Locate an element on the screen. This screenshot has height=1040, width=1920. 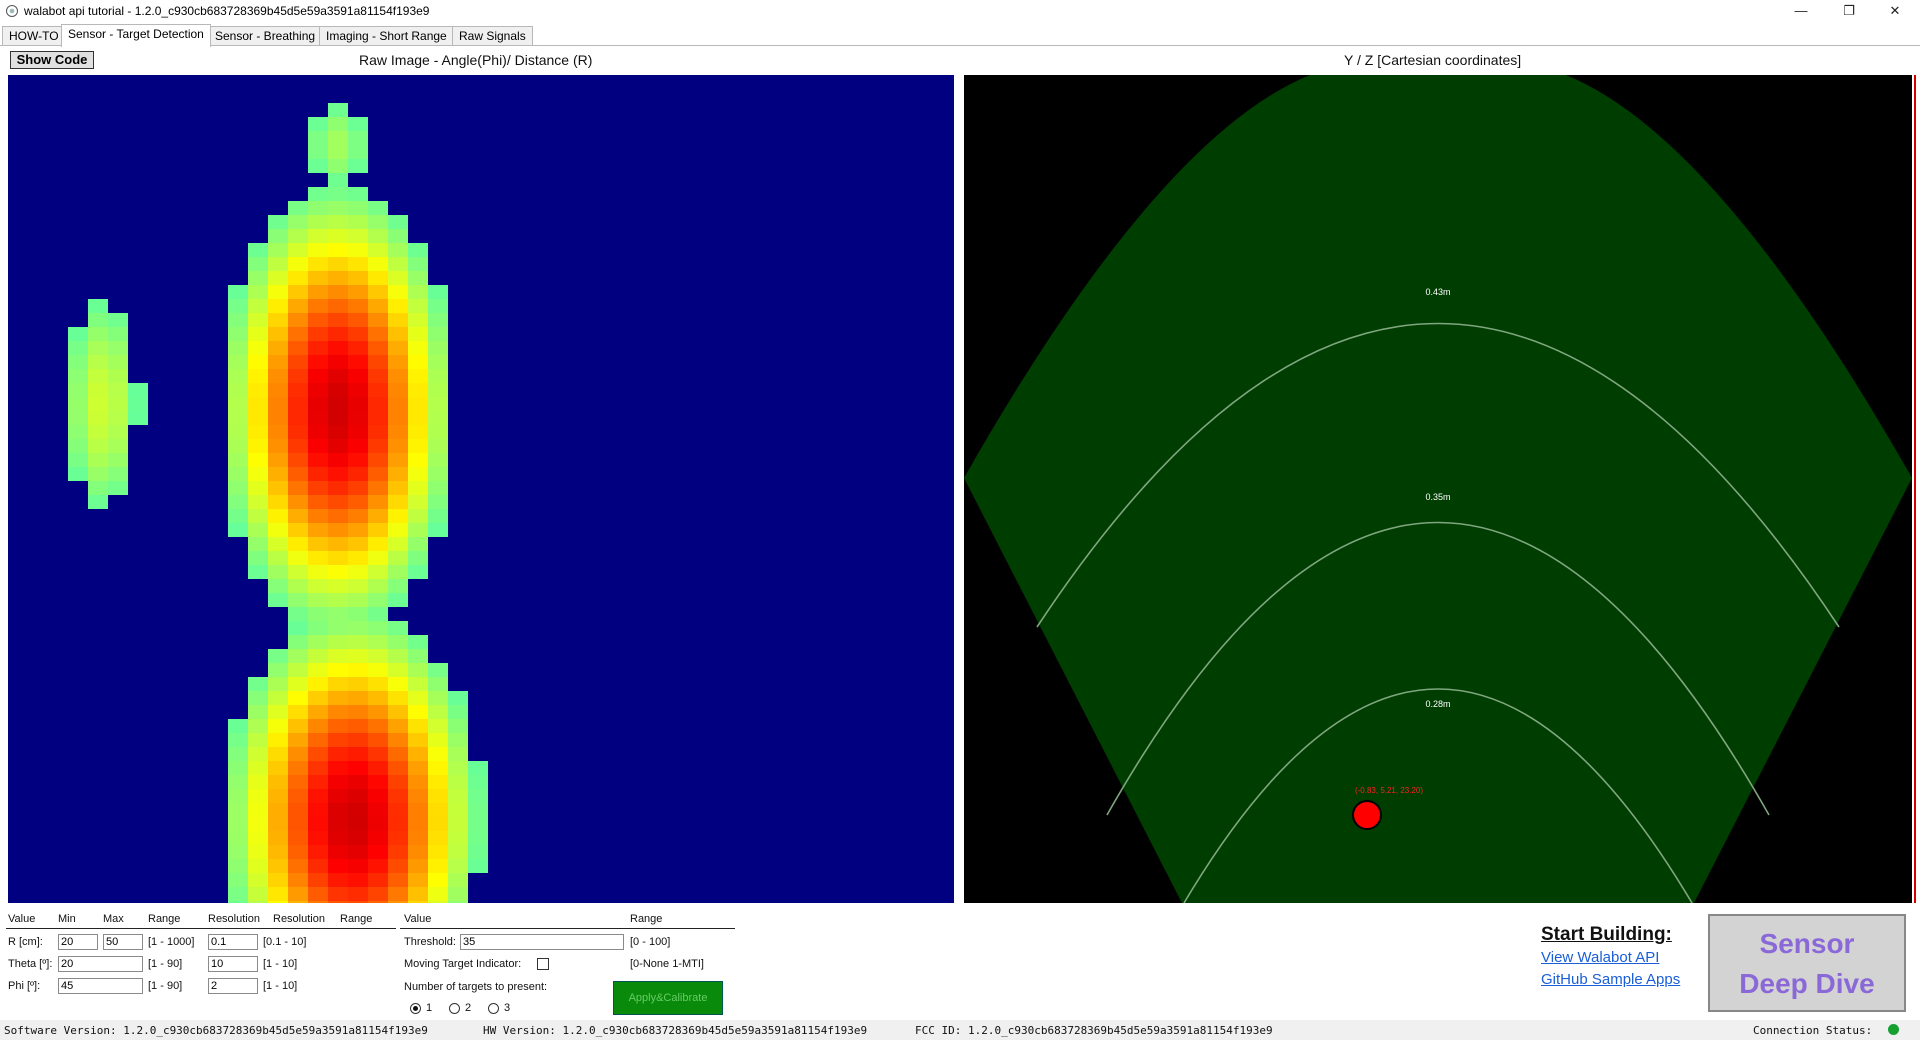
theta-min-input: 20 is located at coordinates (100, 964).